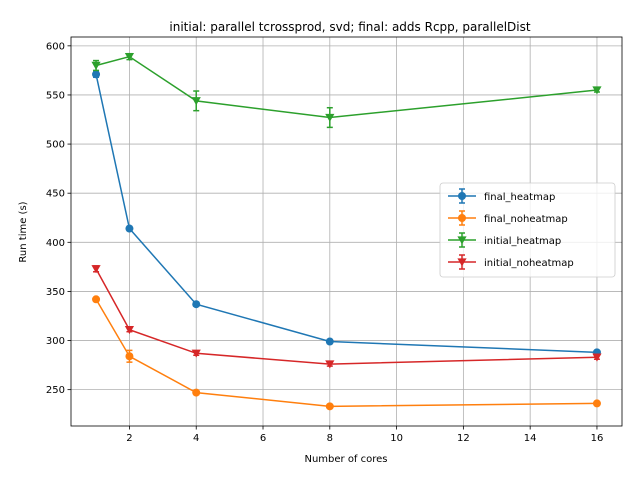 Image resolution: width=640 pixels, height=480 pixels. Describe the element at coordinates (55, 292) in the screenshot. I see `y-tick-label: 350` at that location.